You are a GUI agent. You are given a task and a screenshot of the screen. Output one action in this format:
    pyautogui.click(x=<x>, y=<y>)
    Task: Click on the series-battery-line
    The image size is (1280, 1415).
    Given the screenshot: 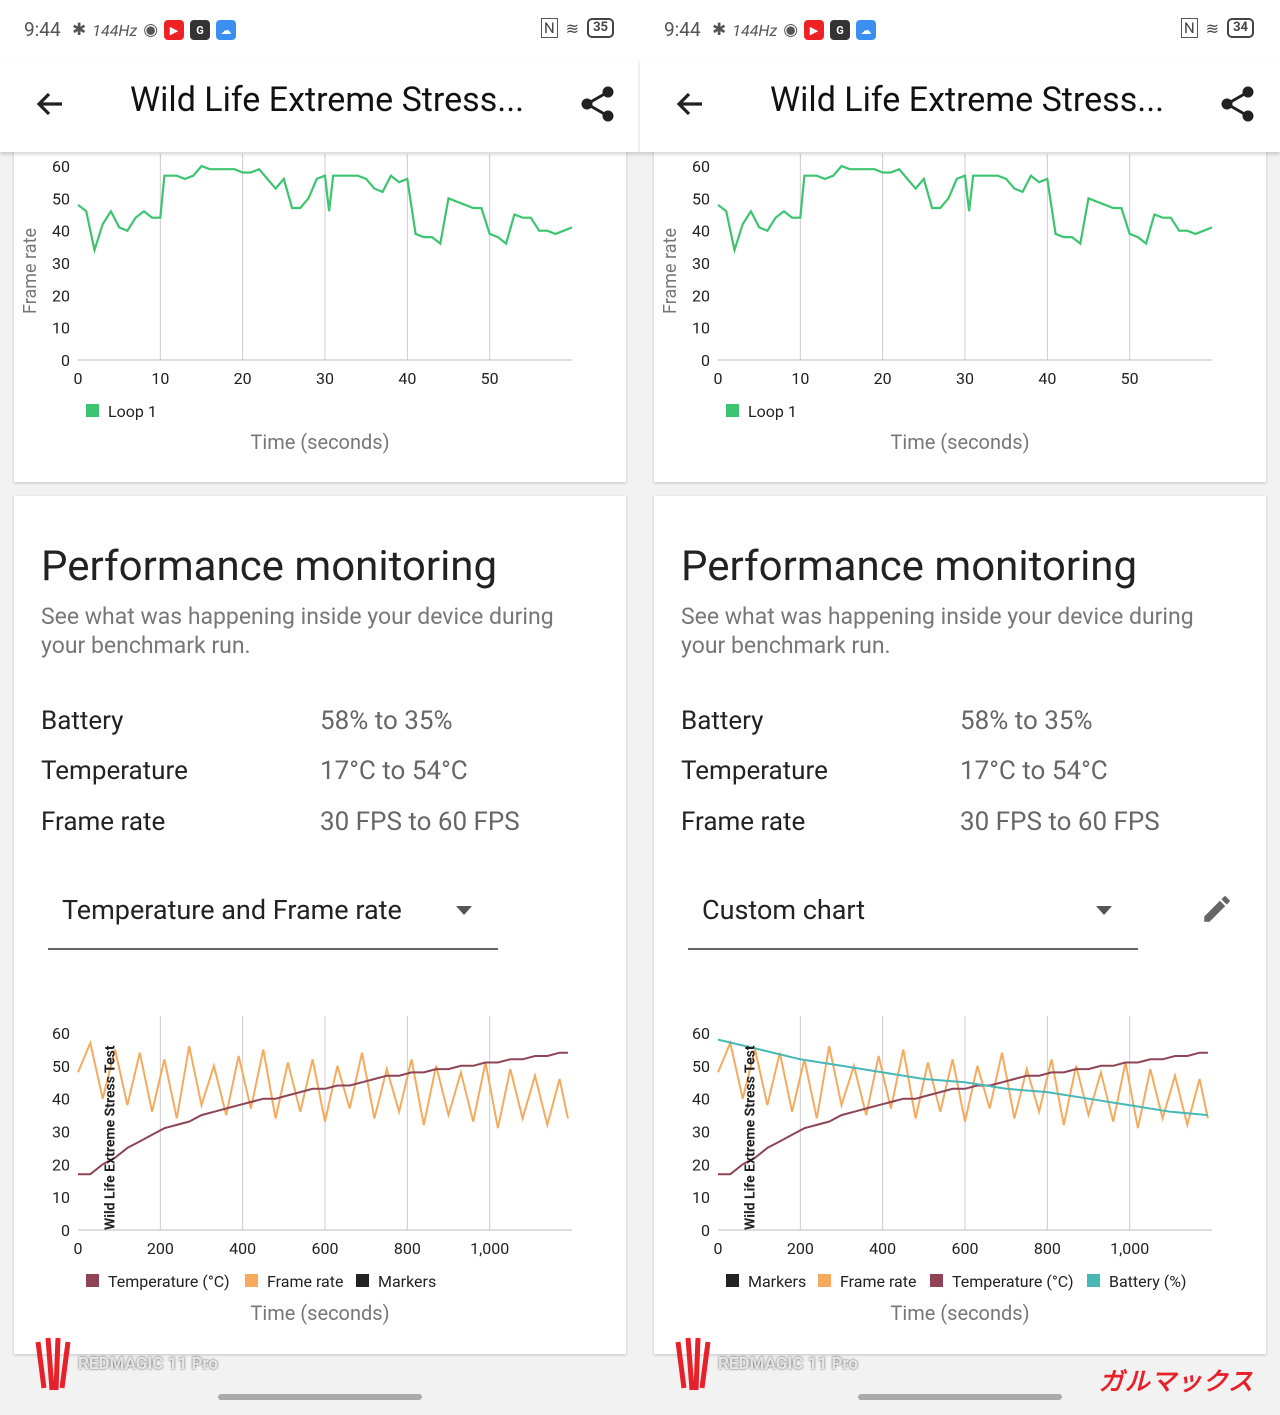 What is the action you would take?
    pyautogui.click(x=962, y=1077)
    